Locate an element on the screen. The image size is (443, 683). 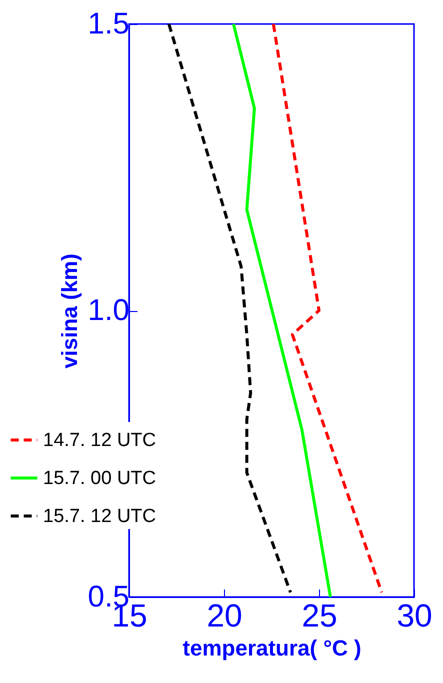
legend-label: 15.7. 00 UTC is located at coordinates (99, 478).